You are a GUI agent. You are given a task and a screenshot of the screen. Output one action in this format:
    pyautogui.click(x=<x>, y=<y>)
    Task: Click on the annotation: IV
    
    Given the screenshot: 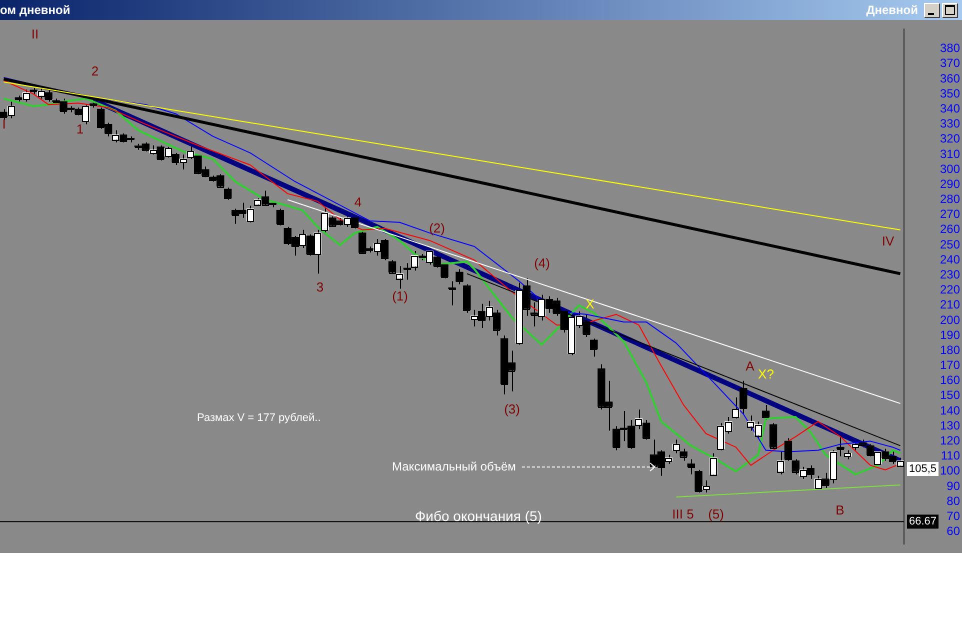 What is the action you would take?
    pyautogui.click(x=888, y=241)
    